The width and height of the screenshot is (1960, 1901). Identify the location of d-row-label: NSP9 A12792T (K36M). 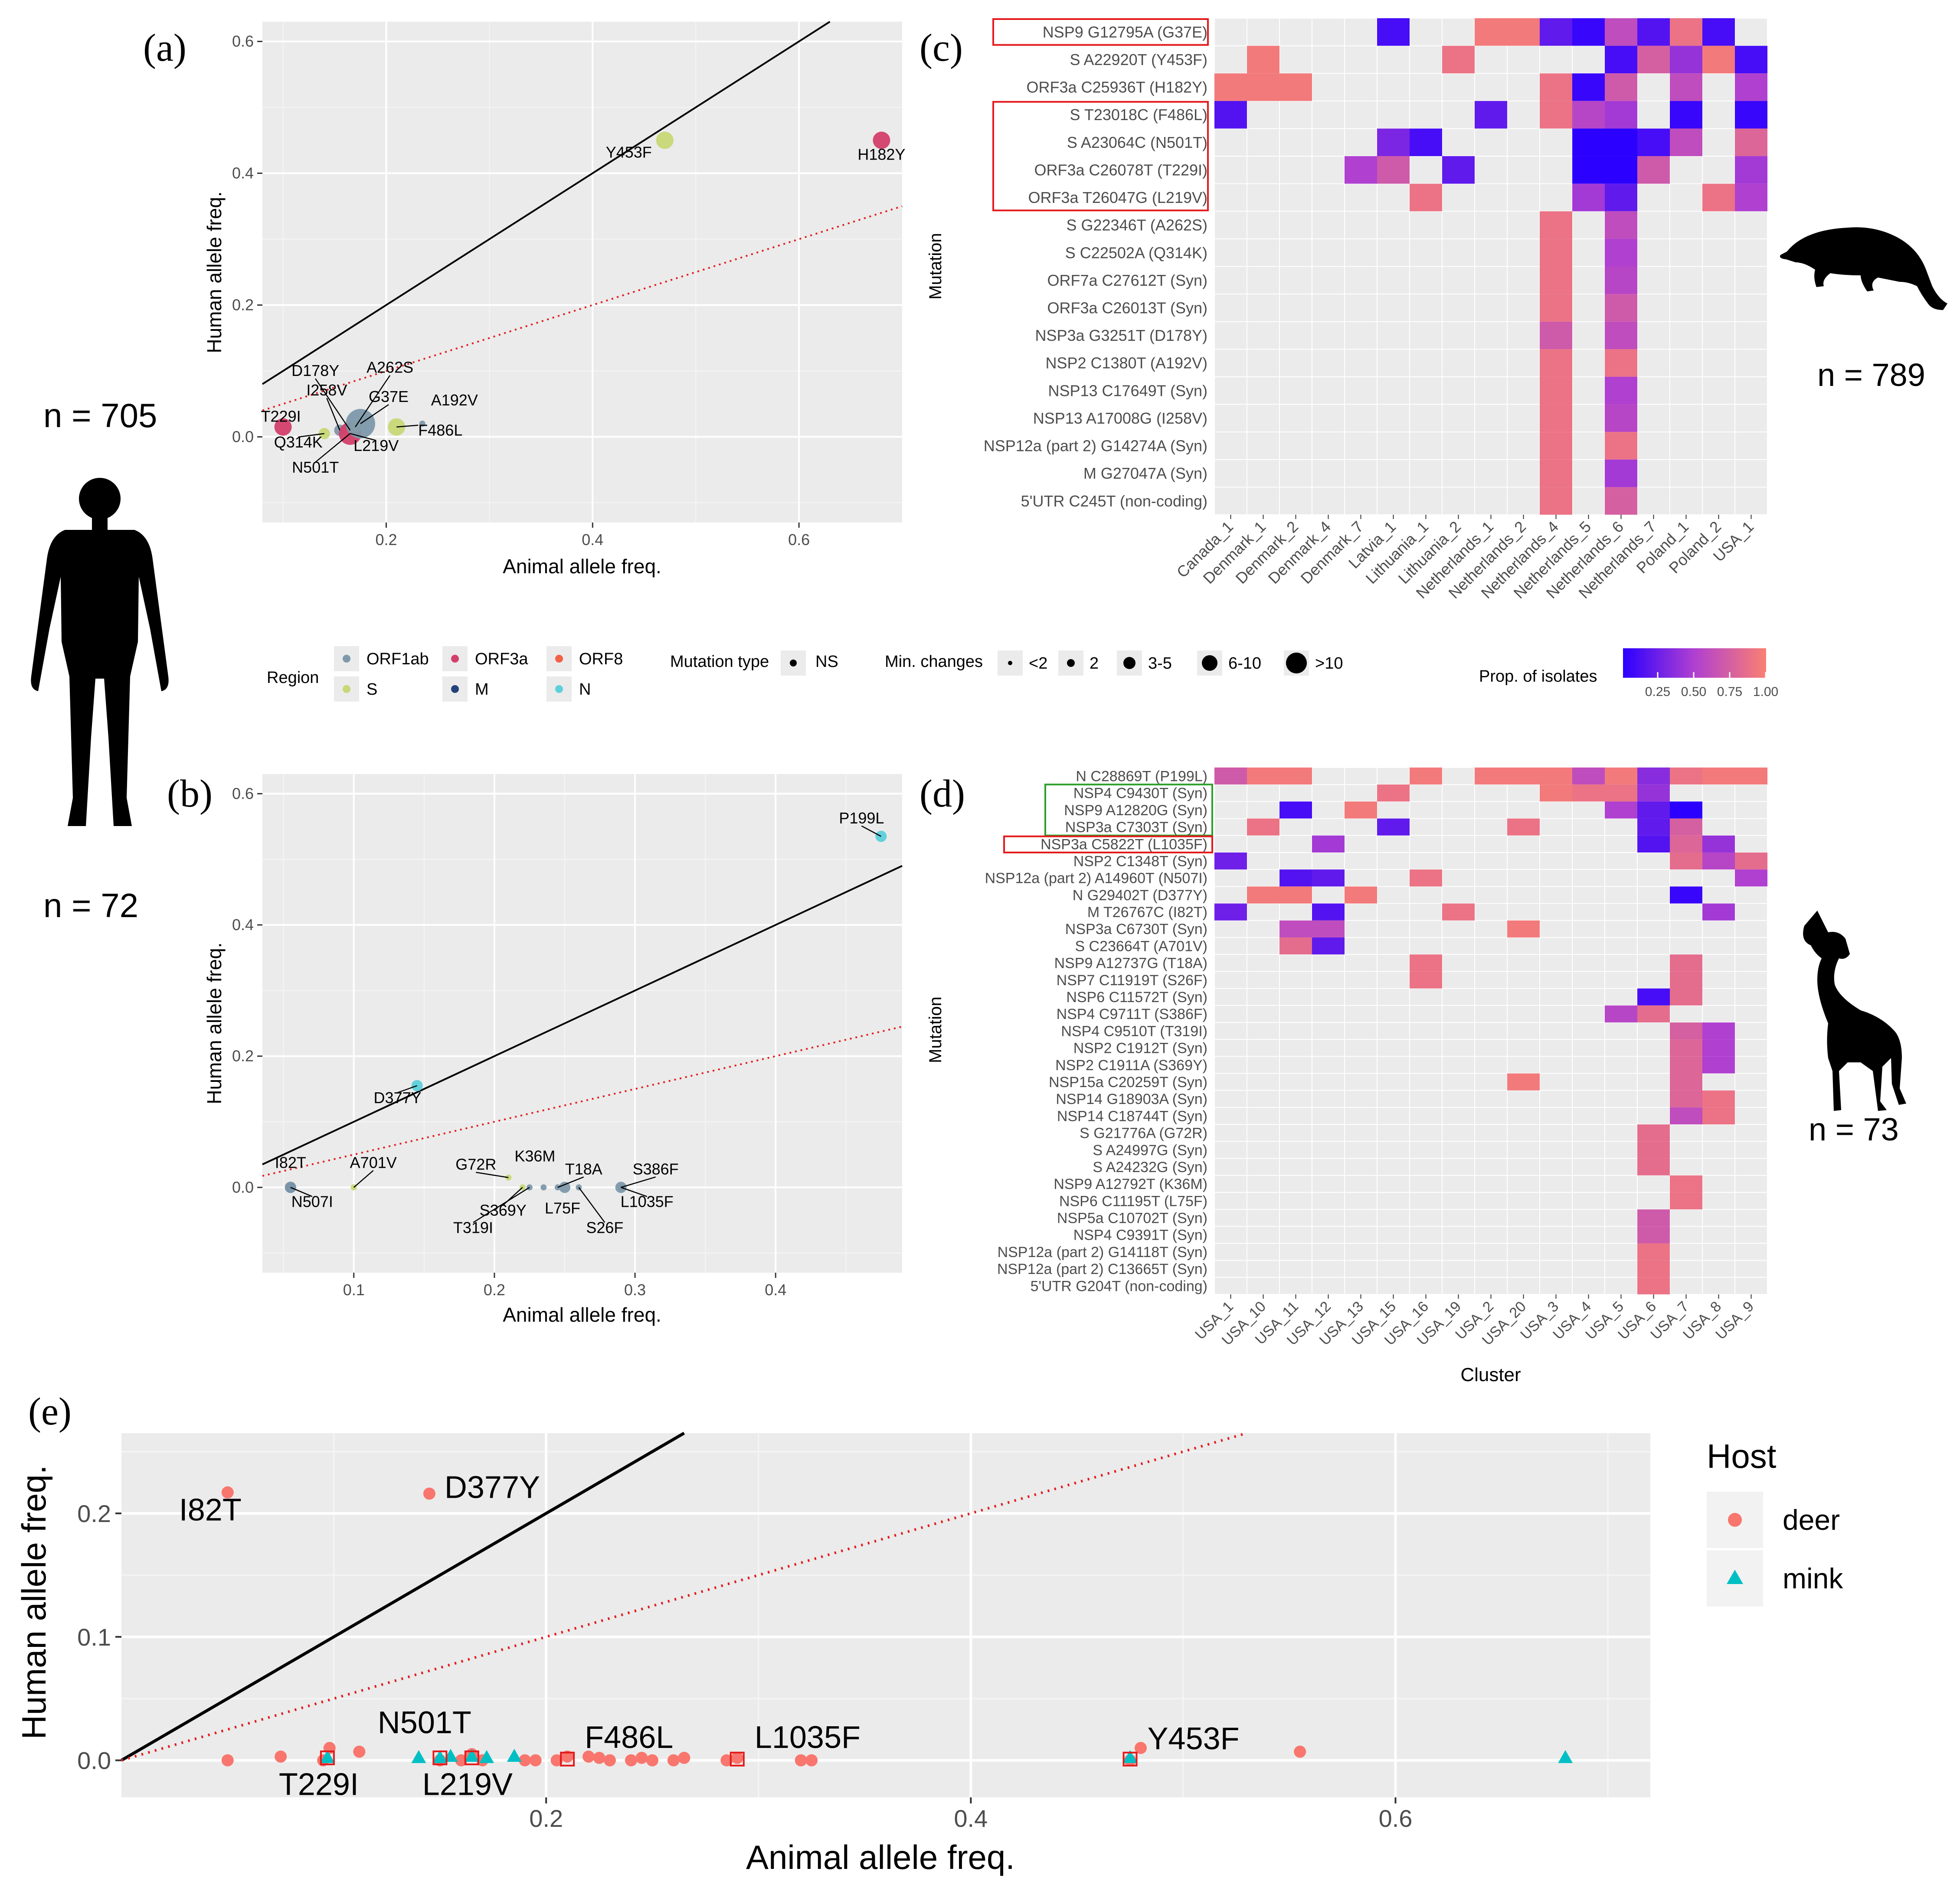
(1130, 1184).